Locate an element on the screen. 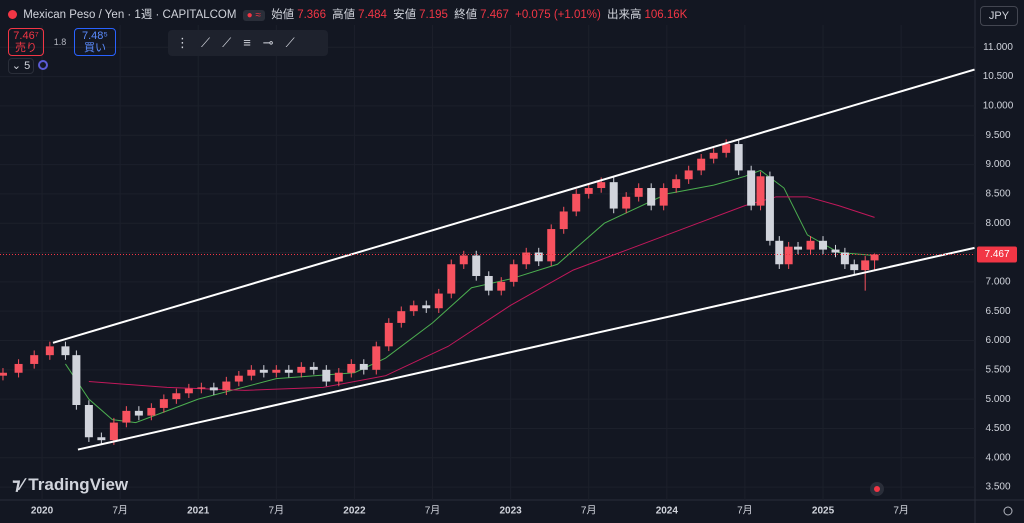  x-tick-label: 2021 is located at coordinates (198, 511).